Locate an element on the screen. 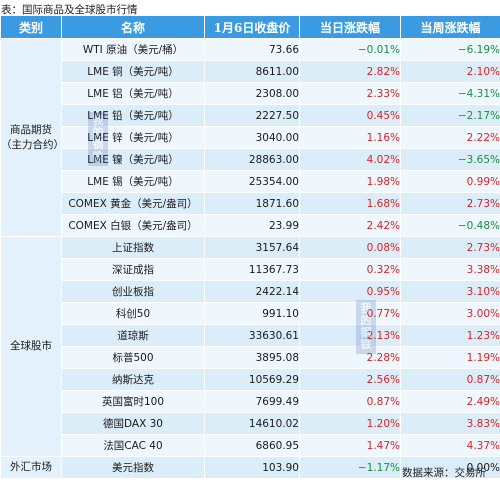  table-row: LME 铜（美元/吨） 8611.00 2.82% 2.10% is located at coordinates (250, 71).